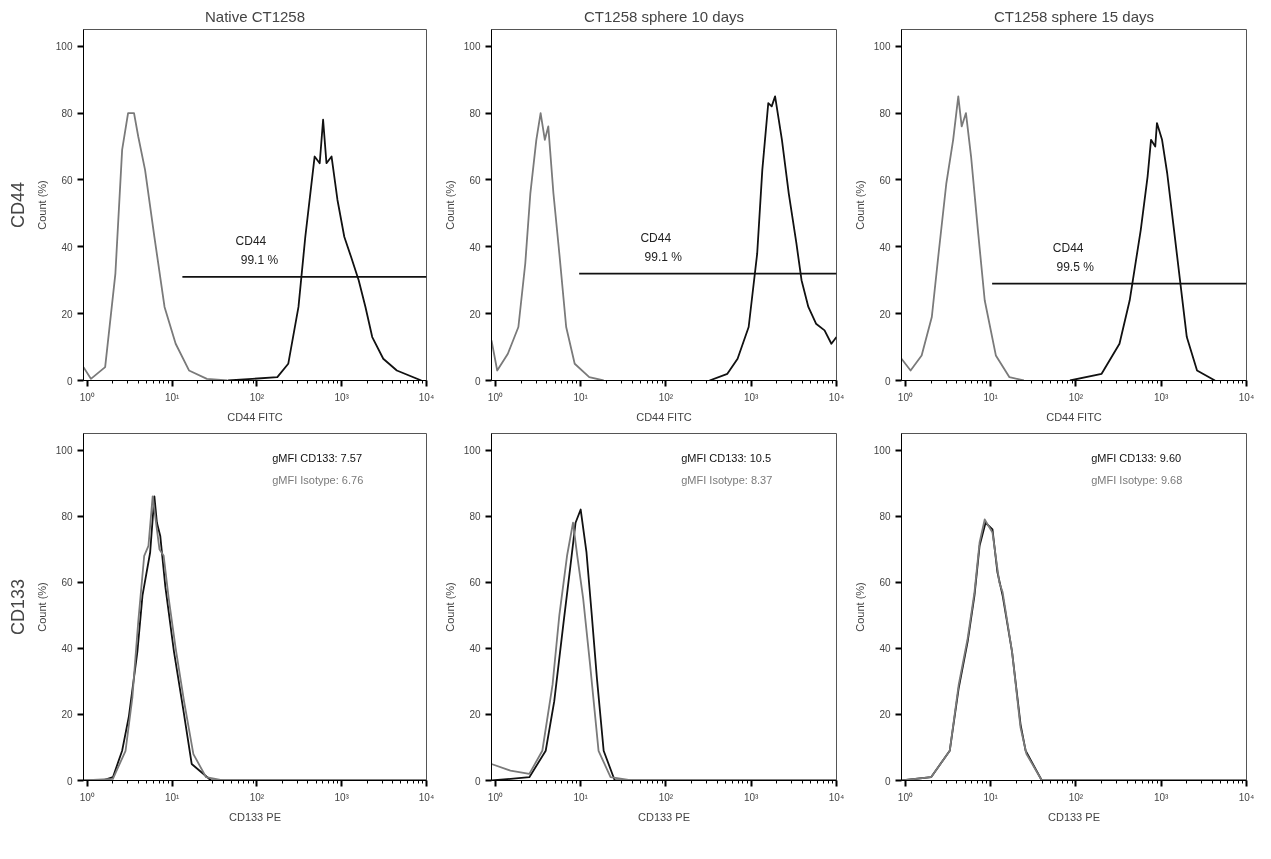  What do you see at coordinates (318, 480) in the screenshot?
I see `text: gMFI Isotype: 6.76` at bounding box center [318, 480].